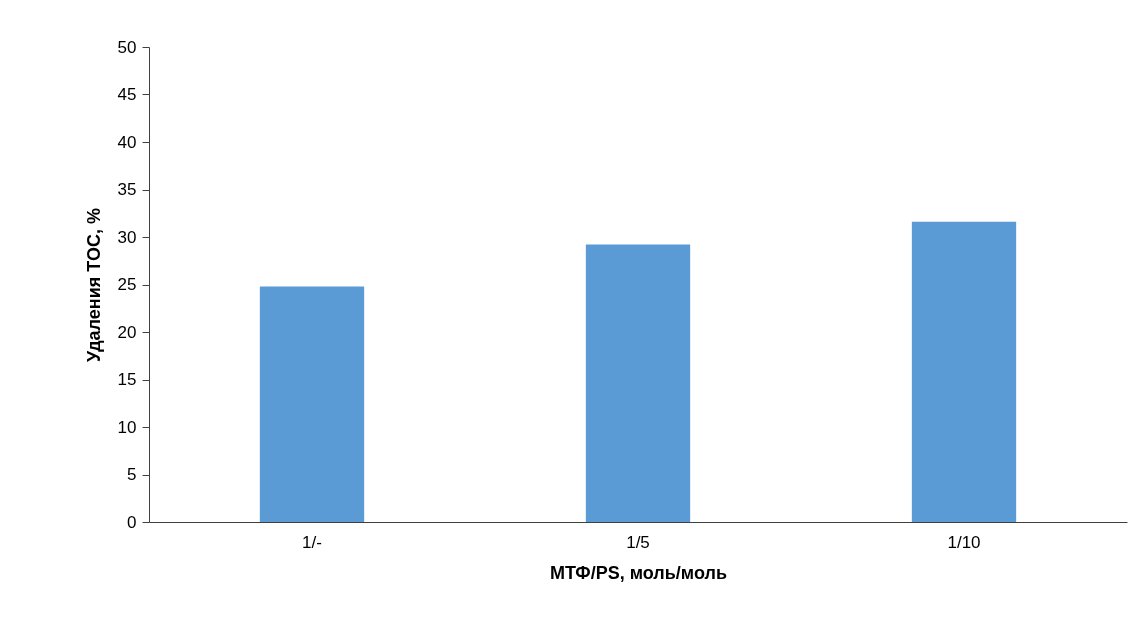 This screenshot has height=618, width=1147. Describe the element at coordinates (127, 427) in the screenshot. I see `y-tick-label: 10` at that location.